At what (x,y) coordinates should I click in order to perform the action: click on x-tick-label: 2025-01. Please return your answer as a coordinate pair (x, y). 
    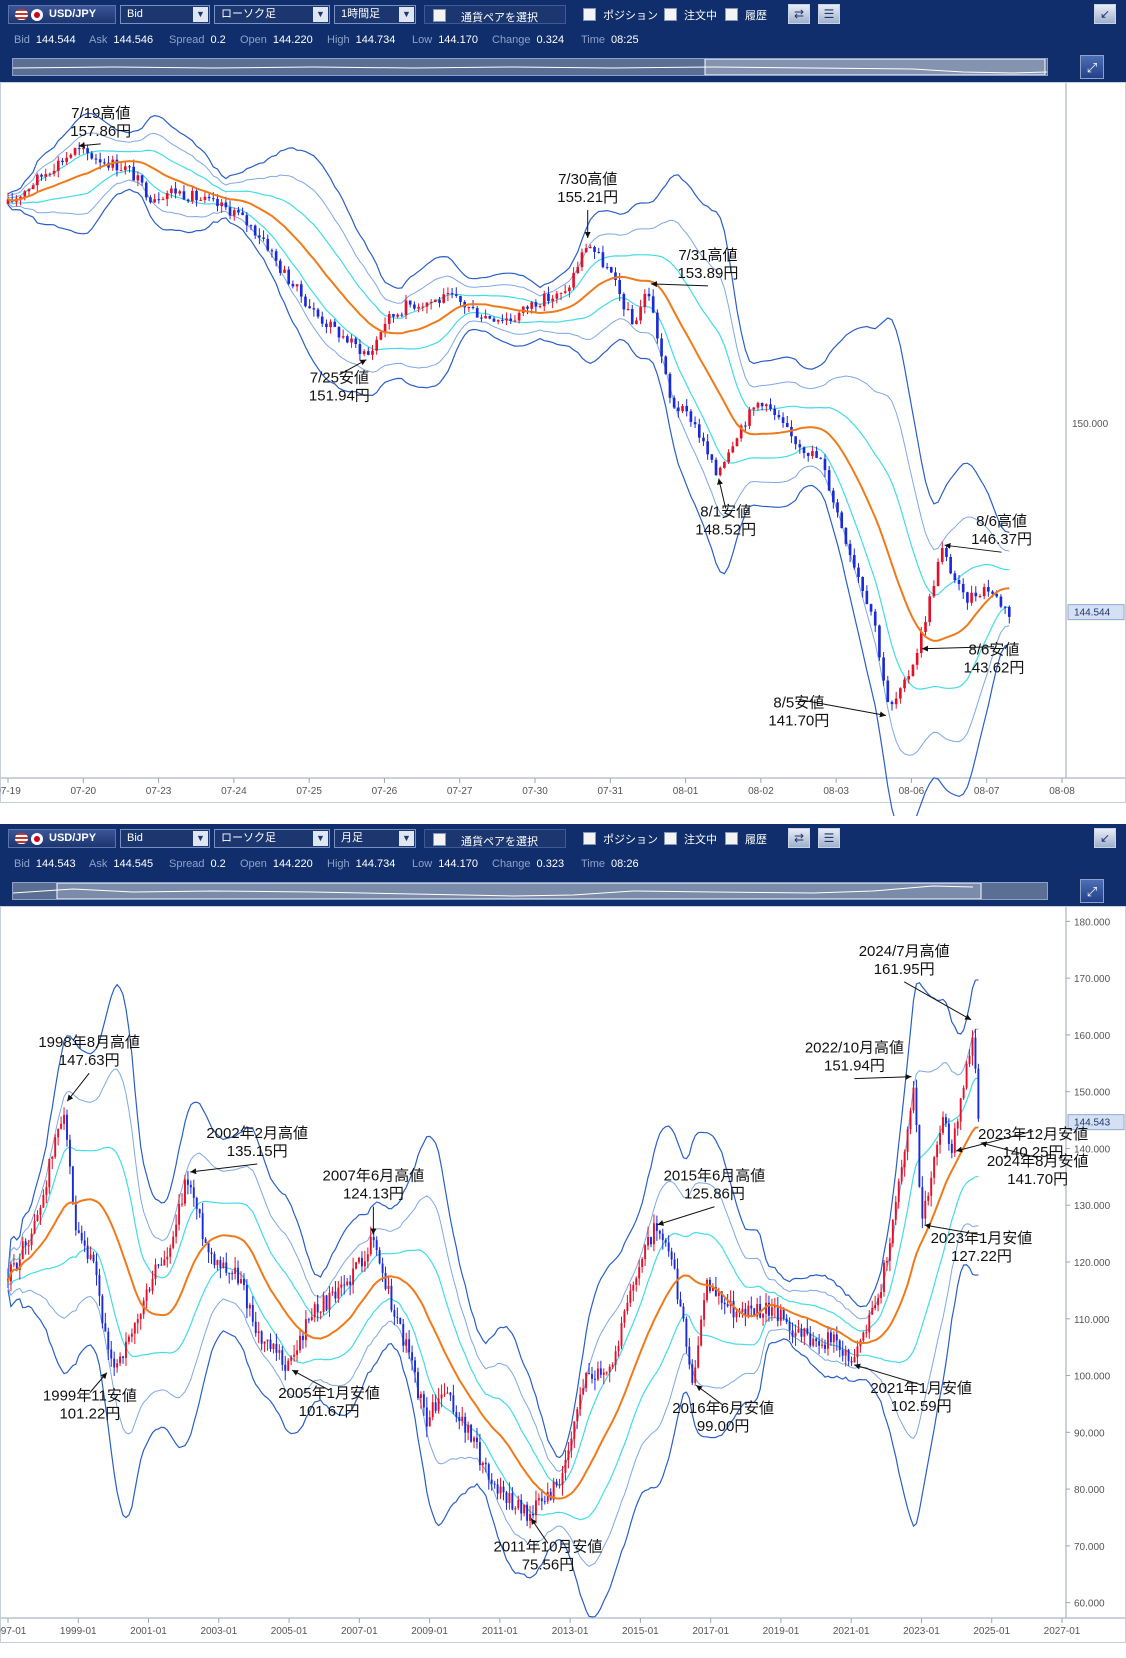
    Looking at the image, I should click on (991, 1631).